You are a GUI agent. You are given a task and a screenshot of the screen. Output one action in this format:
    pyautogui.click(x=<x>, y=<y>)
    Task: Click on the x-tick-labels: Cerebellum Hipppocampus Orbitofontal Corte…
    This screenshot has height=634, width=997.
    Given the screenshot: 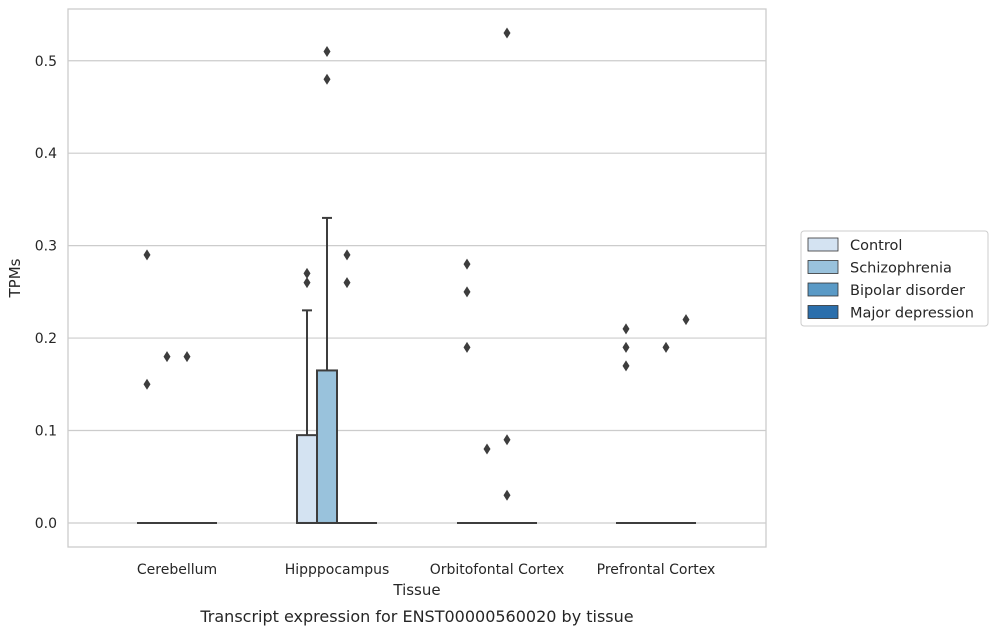 What is the action you would take?
    pyautogui.click(x=426, y=570)
    